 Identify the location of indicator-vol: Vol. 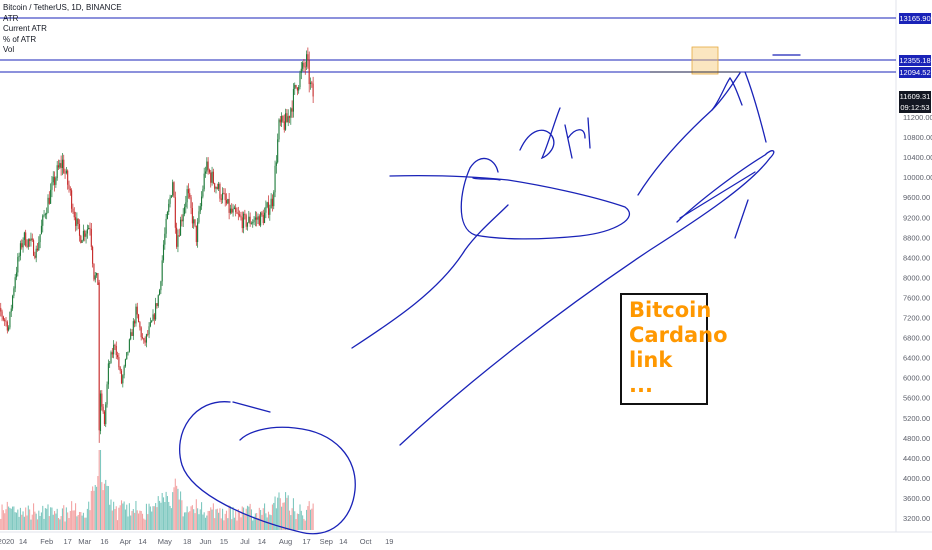
(9, 49).